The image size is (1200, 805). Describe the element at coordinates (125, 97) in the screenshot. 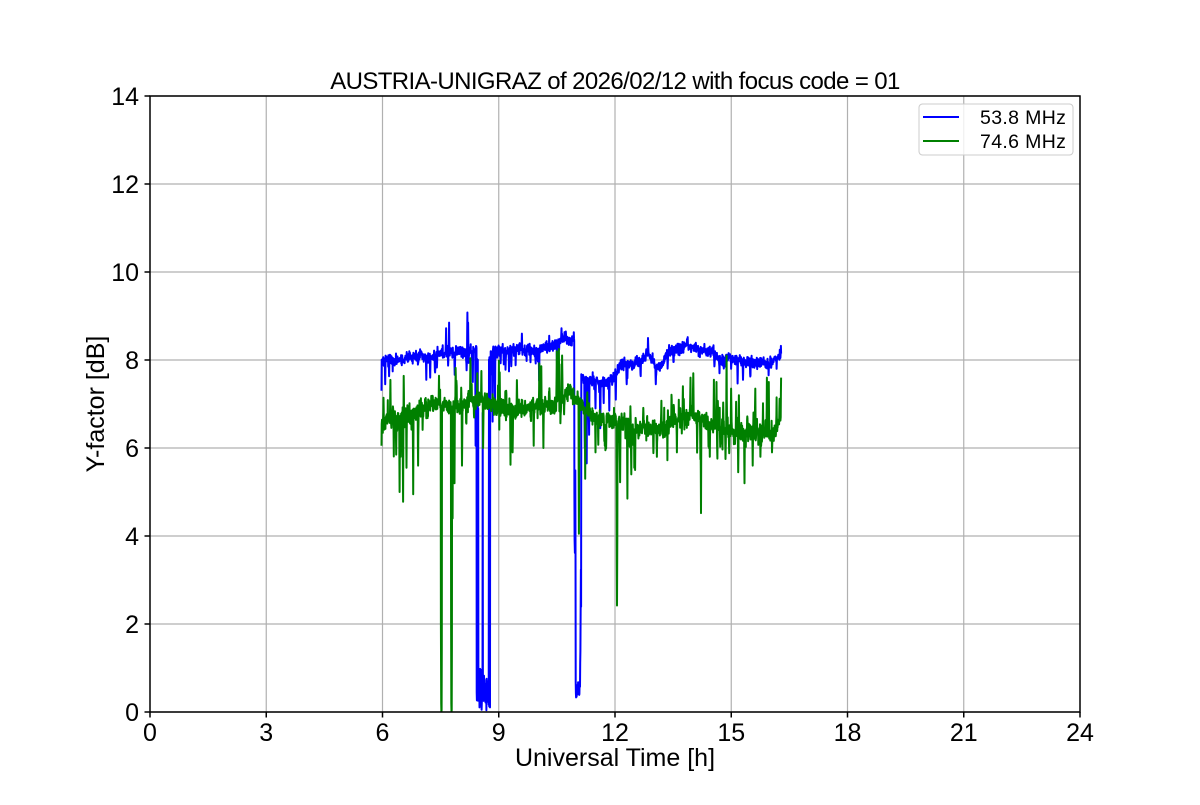

I see `svg-text: 14` at that location.